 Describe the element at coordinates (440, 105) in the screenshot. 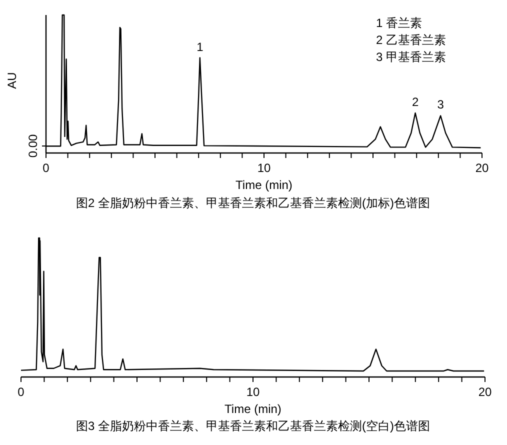

I see `annotation: 3` at that location.